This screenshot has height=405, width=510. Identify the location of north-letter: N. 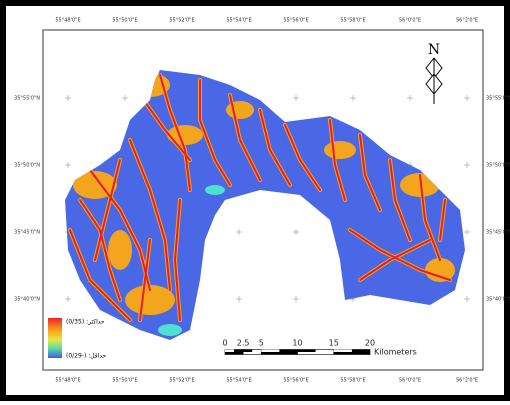
(434, 50).